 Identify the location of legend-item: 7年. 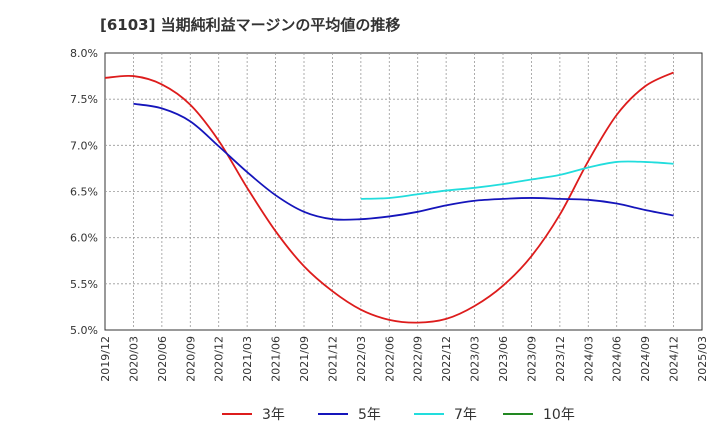
(445, 414).